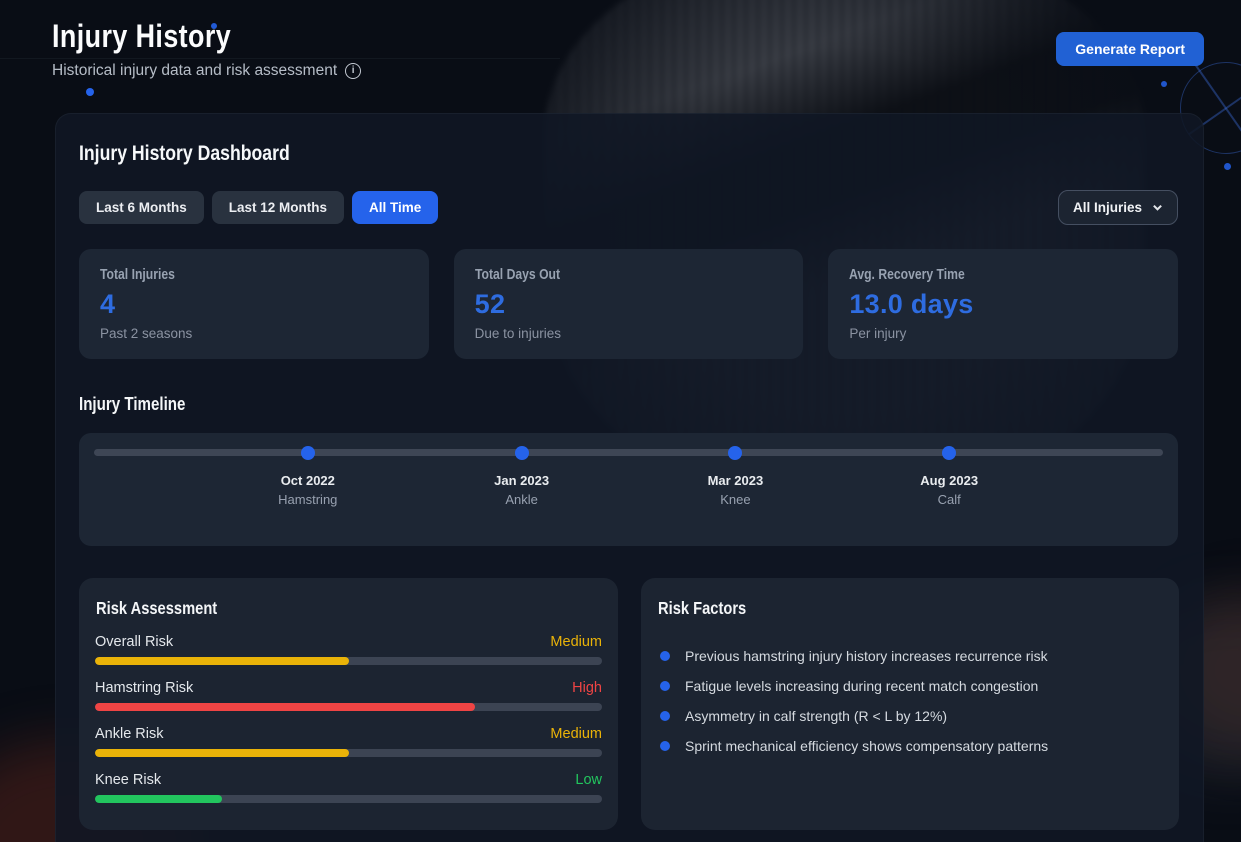  I want to click on risk-label: Hamstring Risk, so click(144, 688).